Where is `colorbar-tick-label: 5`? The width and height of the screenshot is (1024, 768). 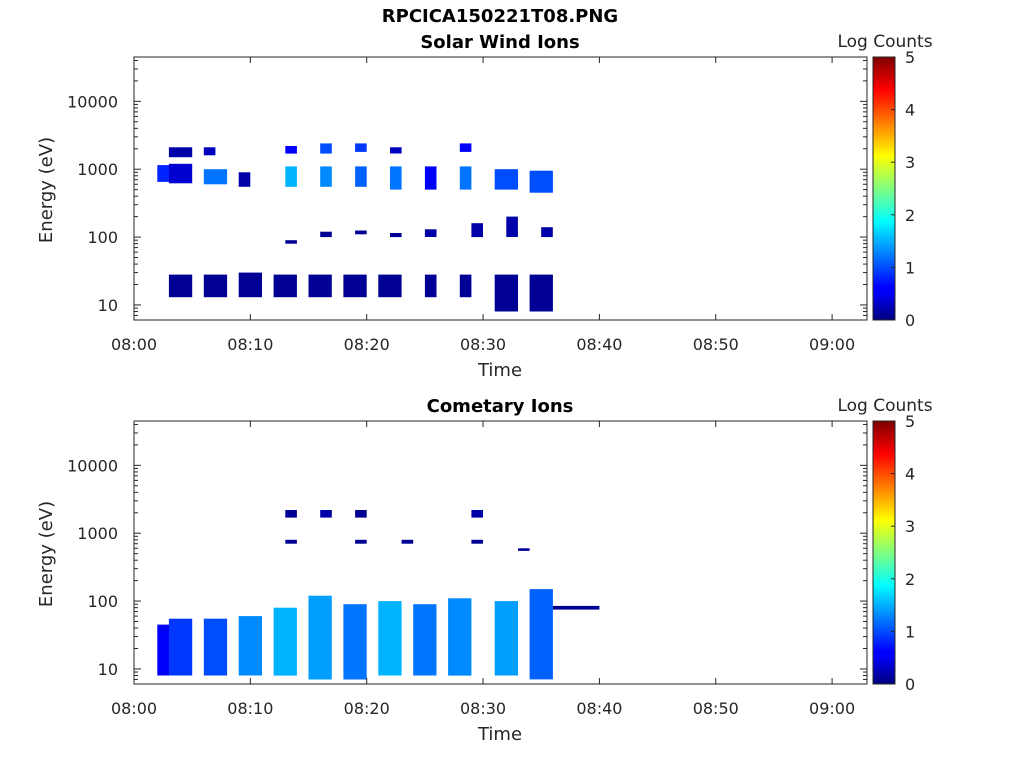 colorbar-tick-label: 5 is located at coordinates (910, 421).